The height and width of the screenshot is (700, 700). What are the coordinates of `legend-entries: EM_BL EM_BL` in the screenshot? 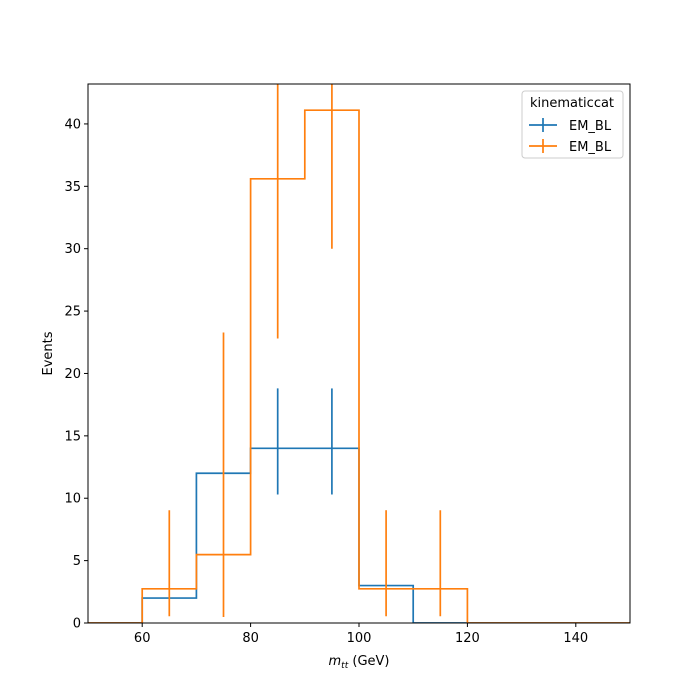 It's located at (570, 136).